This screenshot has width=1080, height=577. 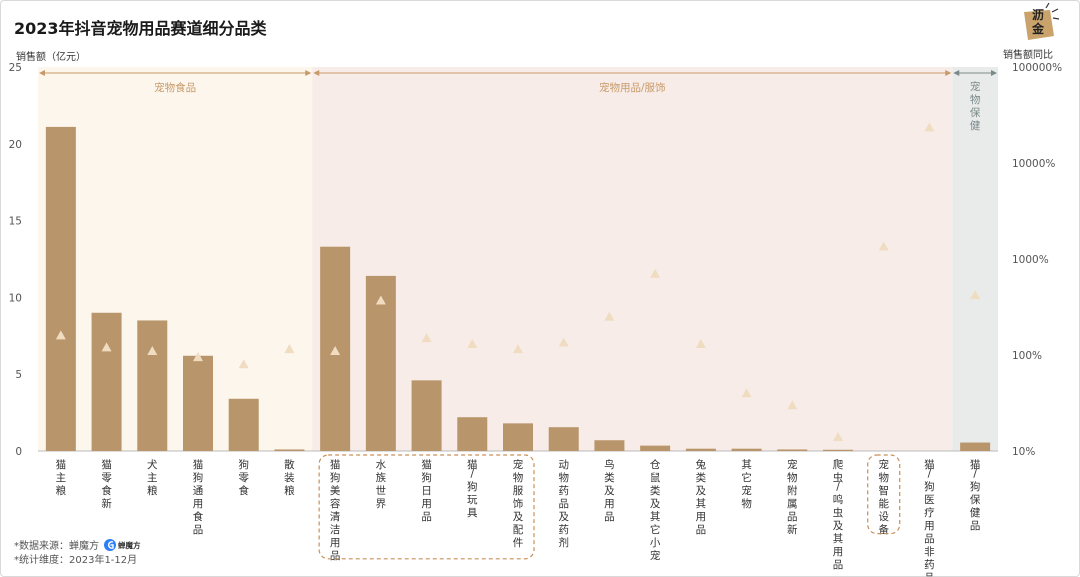 What do you see at coordinates (1037, 68) in the screenshot?
I see `y2-tick-label: 100000%` at bounding box center [1037, 68].